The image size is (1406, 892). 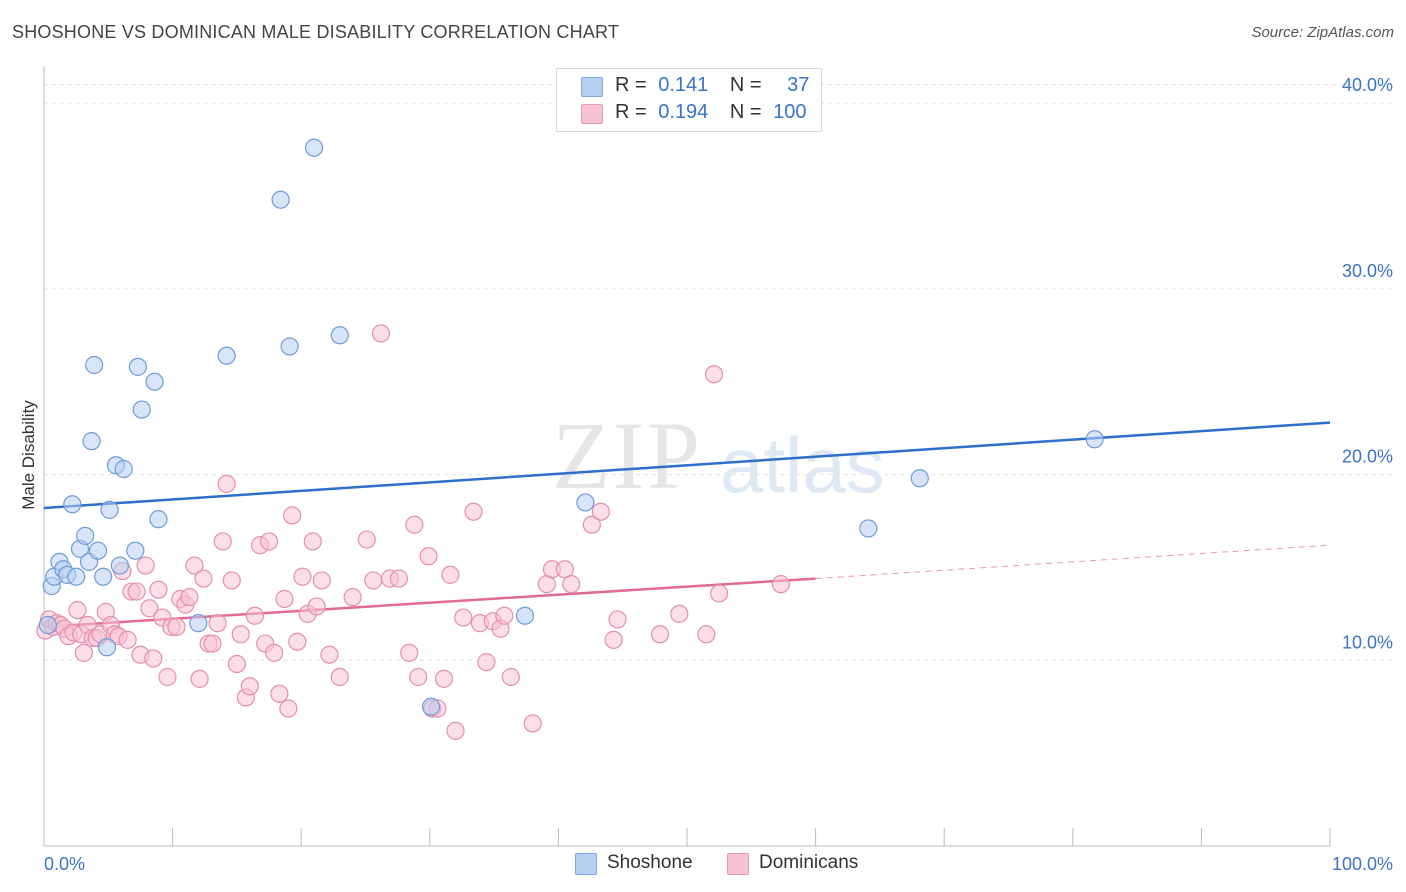 I want to click on legend-r-value: 0.194, so click(x=683, y=112).